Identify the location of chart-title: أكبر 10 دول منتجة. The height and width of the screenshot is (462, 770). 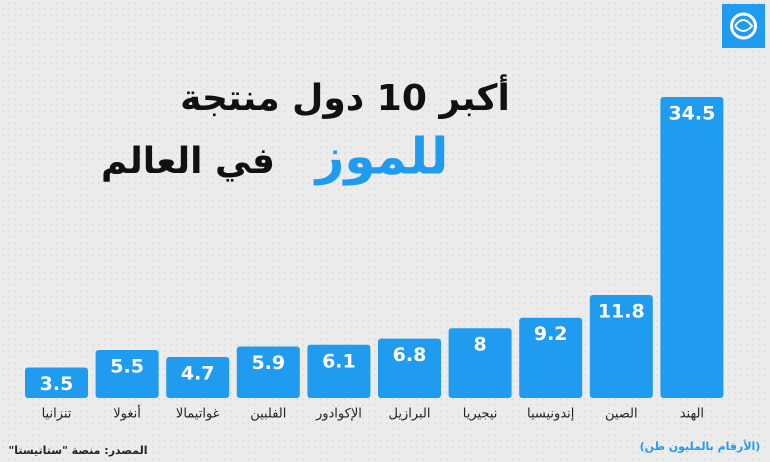
(345, 96).